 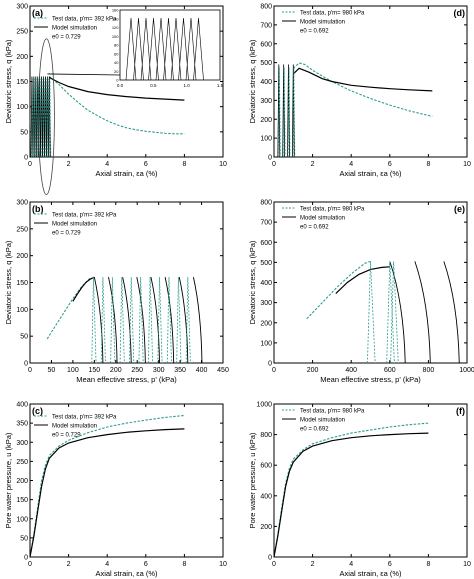 What do you see at coordinates (429, 370) in the screenshot?
I see `x-tick-label: 800` at bounding box center [429, 370].